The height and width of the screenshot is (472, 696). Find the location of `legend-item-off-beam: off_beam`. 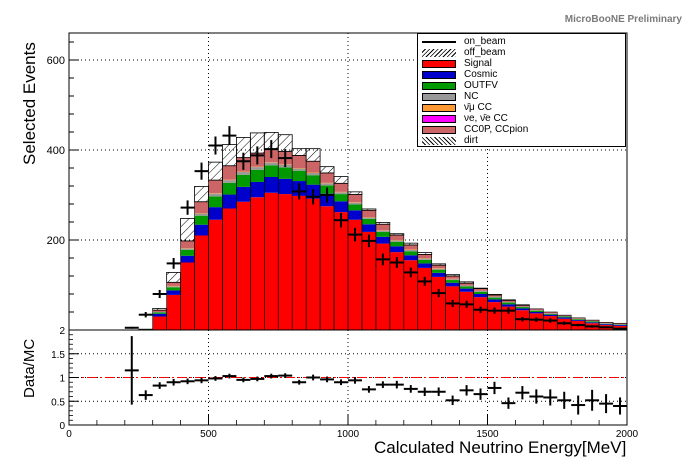

legend-item-off-beam: off_beam is located at coordinates (464, 52).